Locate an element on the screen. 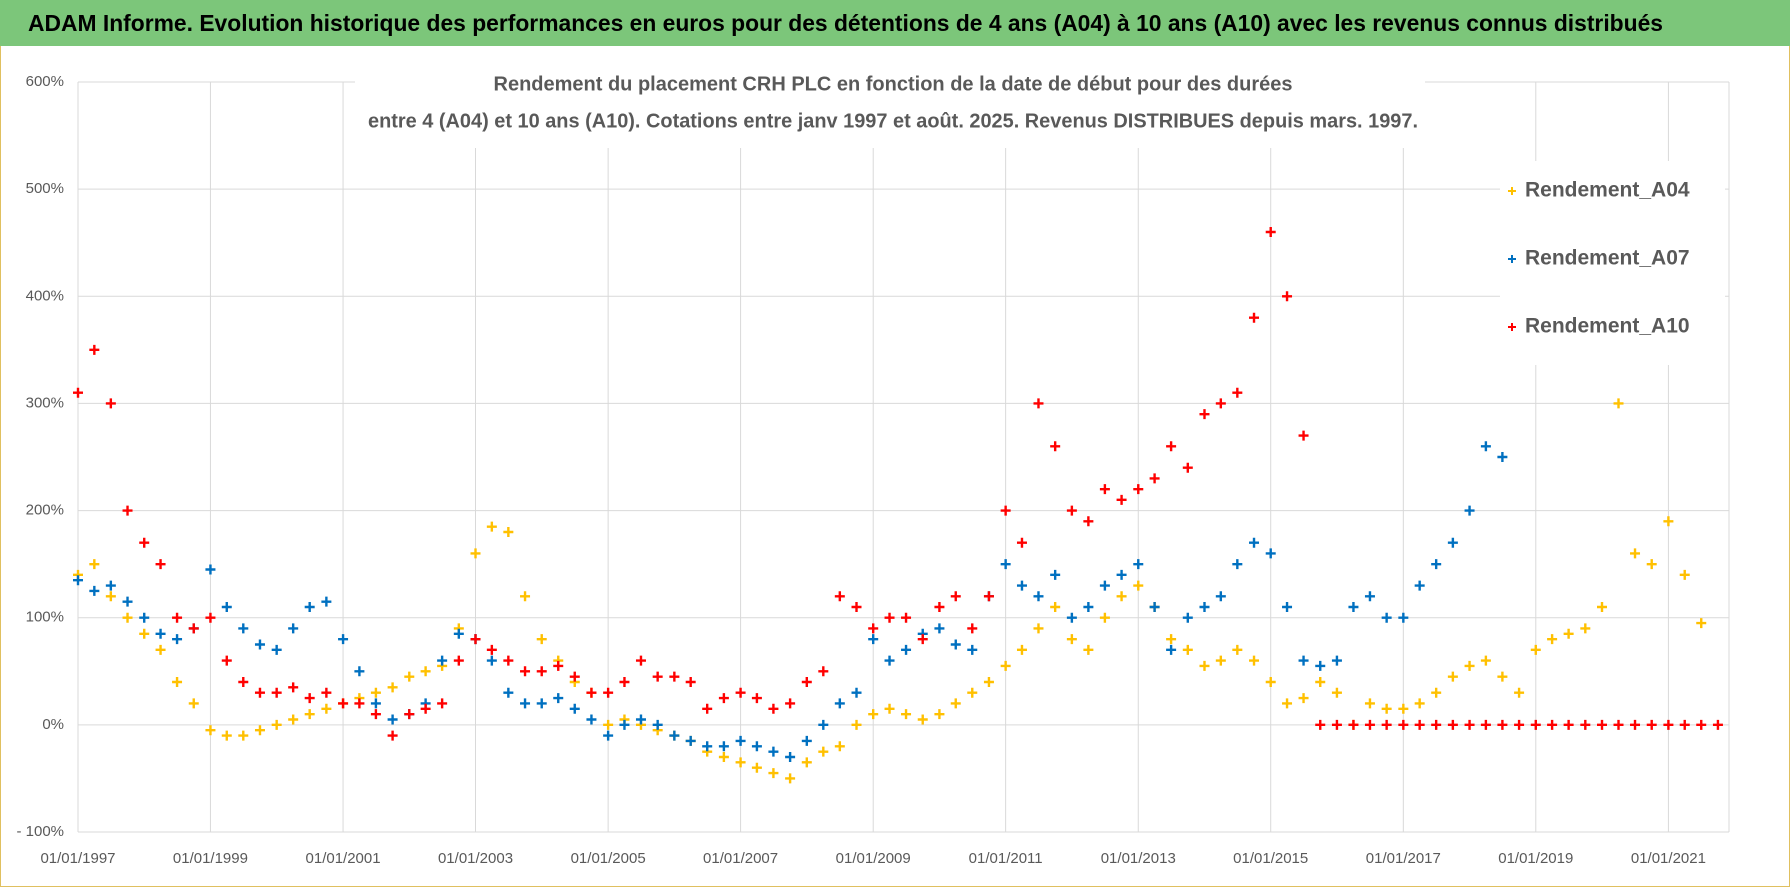 The image size is (1790, 887). x-tick-label: 01/01/1997 is located at coordinates (77, 858).